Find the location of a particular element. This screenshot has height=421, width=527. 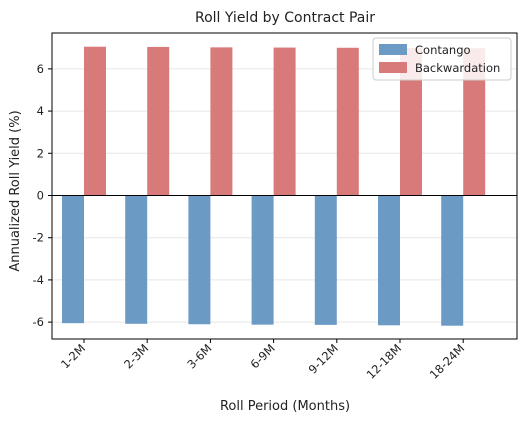

x-tick-label: 2-3M is located at coordinates (136, 356).